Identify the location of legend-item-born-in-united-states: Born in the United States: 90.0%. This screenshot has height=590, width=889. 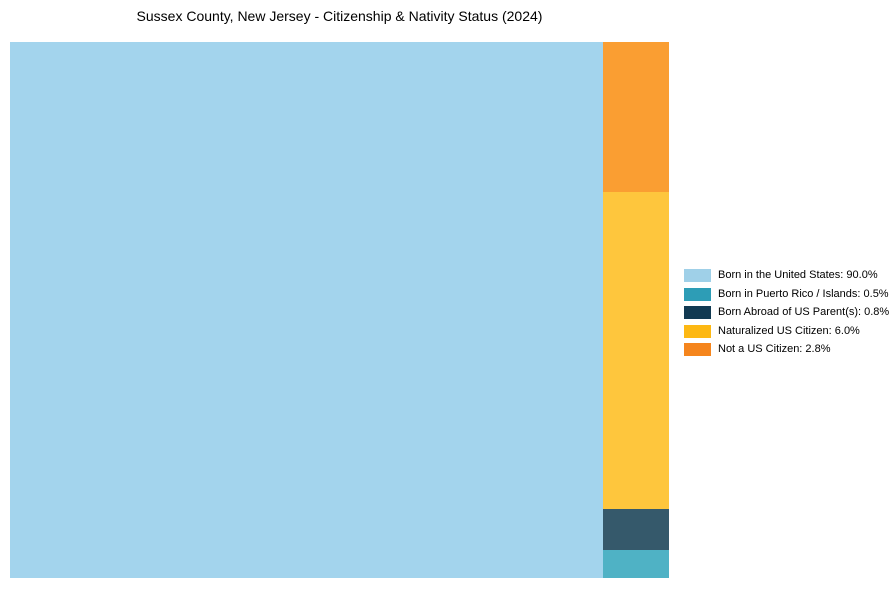
(786, 275).